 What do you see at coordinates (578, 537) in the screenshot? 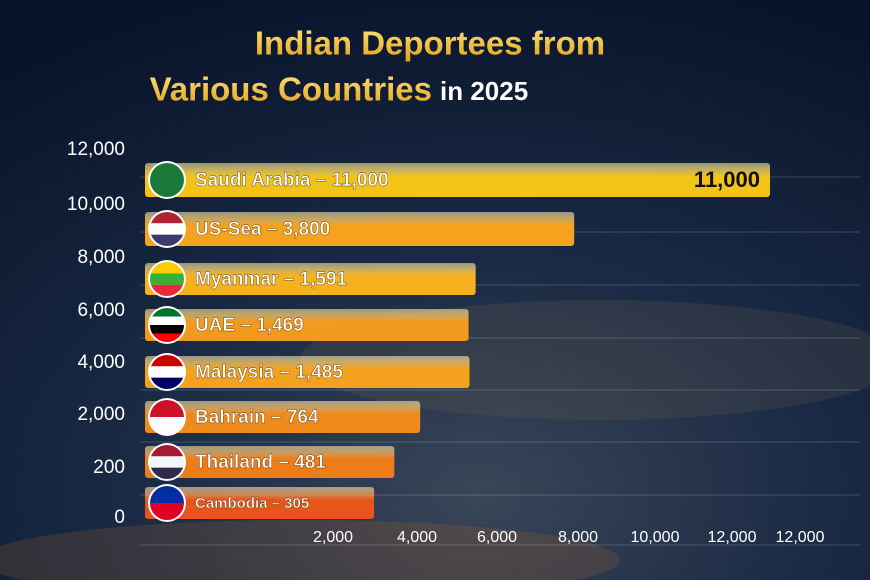
I see `x-tick-label: 8,000` at bounding box center [578, 537].